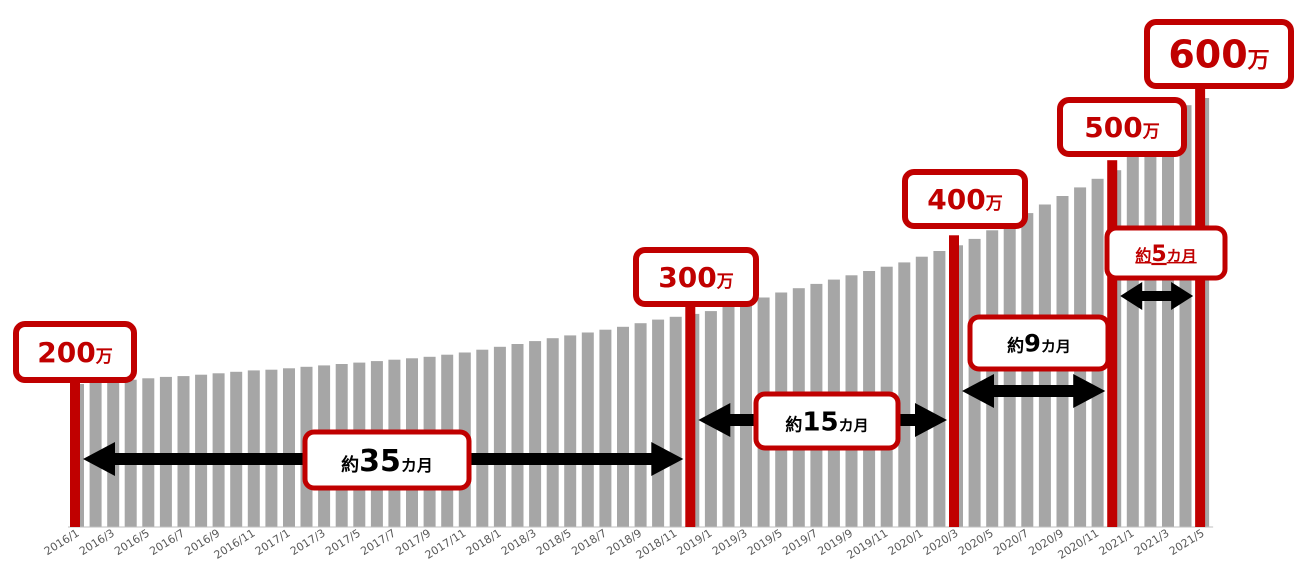 The height and width of the screenshot is (588, 1295). I want to click on milestone-label: 500万, so click(1122, 127).